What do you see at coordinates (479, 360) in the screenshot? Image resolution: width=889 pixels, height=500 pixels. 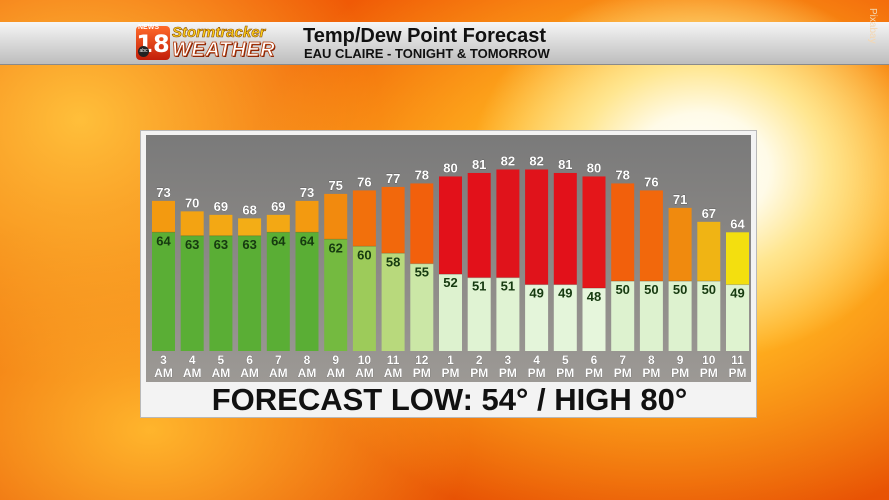 I see `x-tick-hour: 2` at bounding box center [479, 360].